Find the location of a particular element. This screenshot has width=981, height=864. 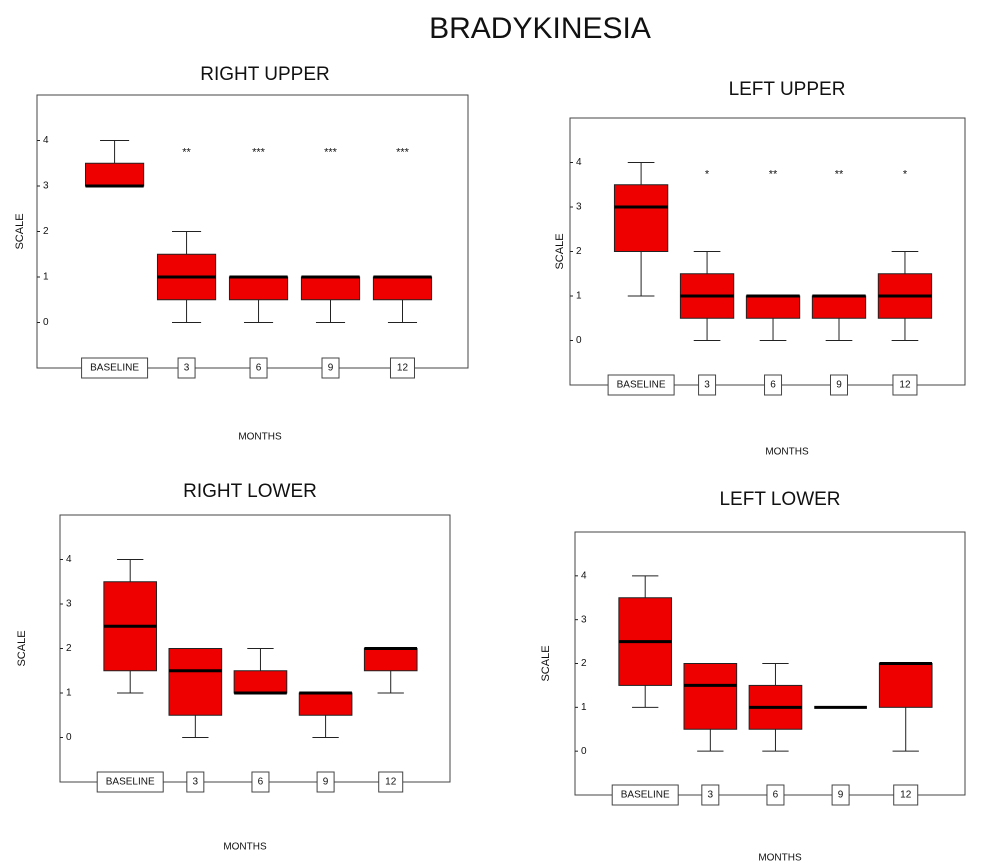

chart-title: RIGHT UPPER is located at coordinates (265, 74).